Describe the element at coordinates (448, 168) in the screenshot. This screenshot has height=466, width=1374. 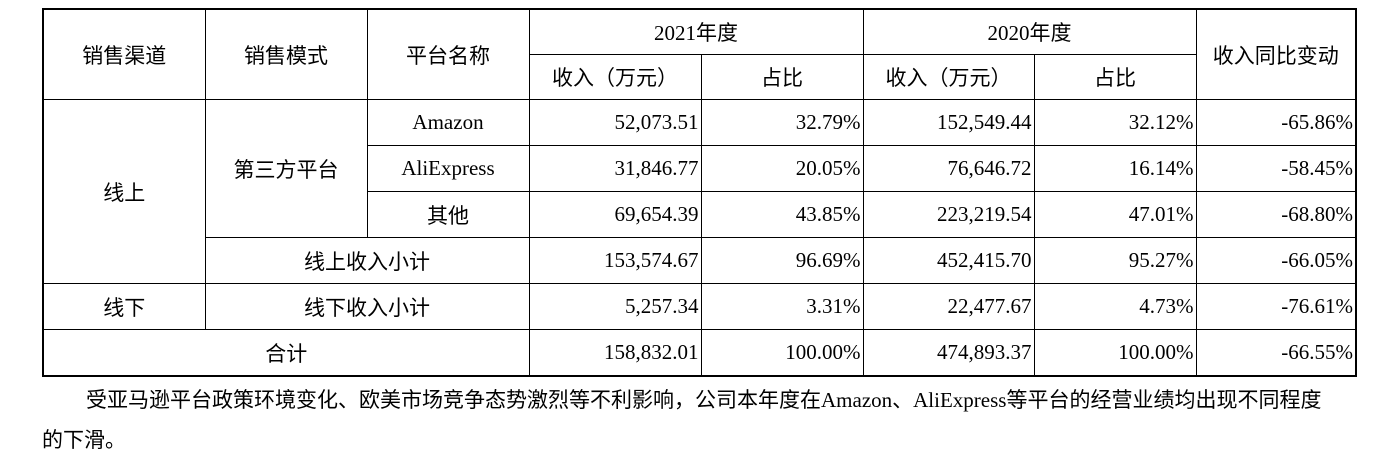
I see `label-cell: AliExpress` at that location.